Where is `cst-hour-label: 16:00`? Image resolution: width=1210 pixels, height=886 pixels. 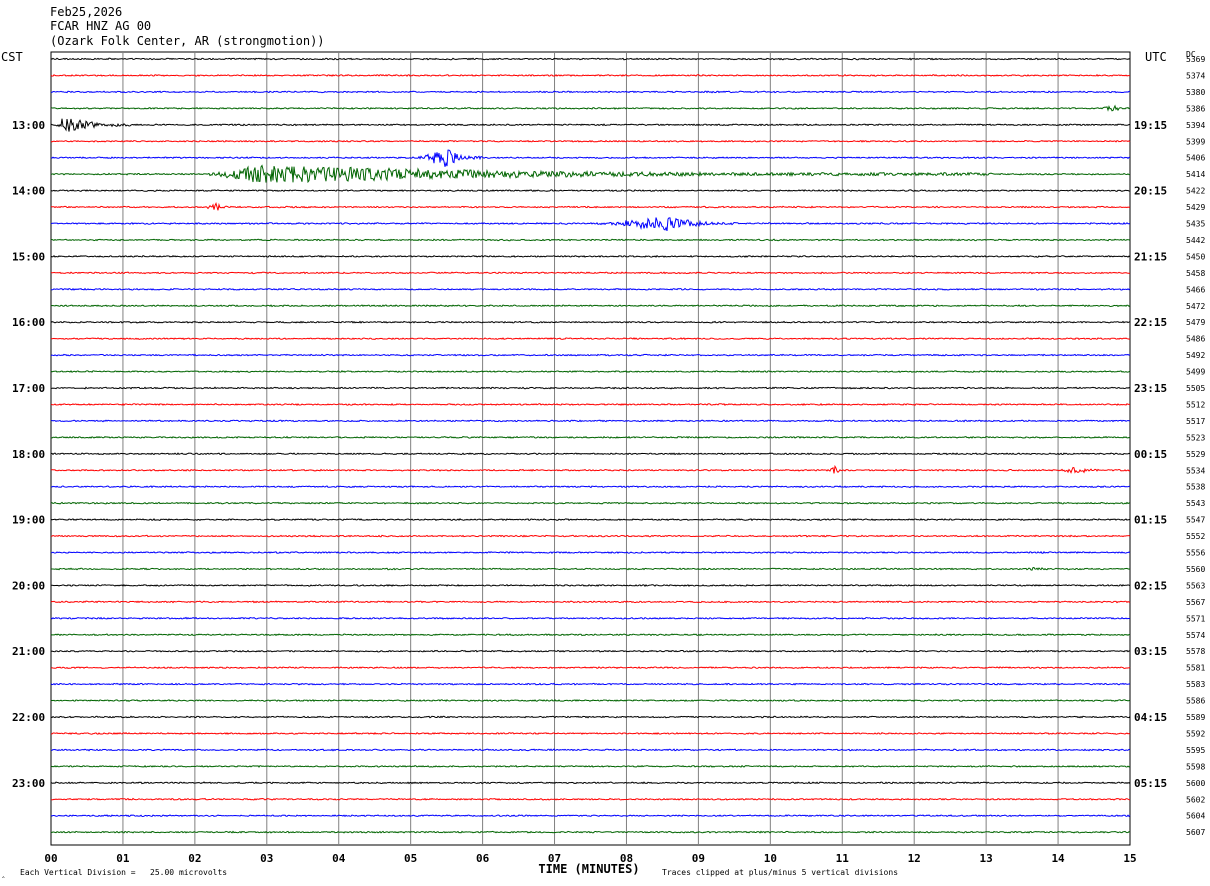
cst-hour-label: 16:00 is located at coordinates (28, 322).